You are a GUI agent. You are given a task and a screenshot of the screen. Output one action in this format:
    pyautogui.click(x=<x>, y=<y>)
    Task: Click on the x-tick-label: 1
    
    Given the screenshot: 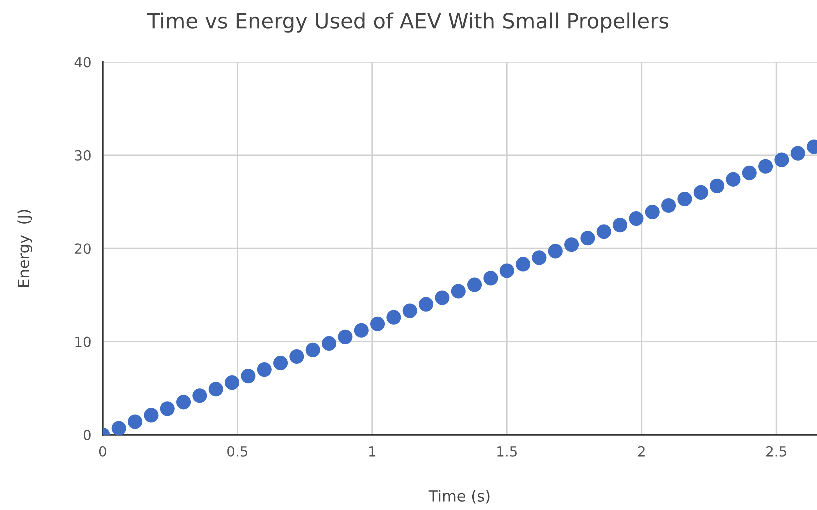 What is the action you would take?
    pyautogui.click(x=373, y=451)
    